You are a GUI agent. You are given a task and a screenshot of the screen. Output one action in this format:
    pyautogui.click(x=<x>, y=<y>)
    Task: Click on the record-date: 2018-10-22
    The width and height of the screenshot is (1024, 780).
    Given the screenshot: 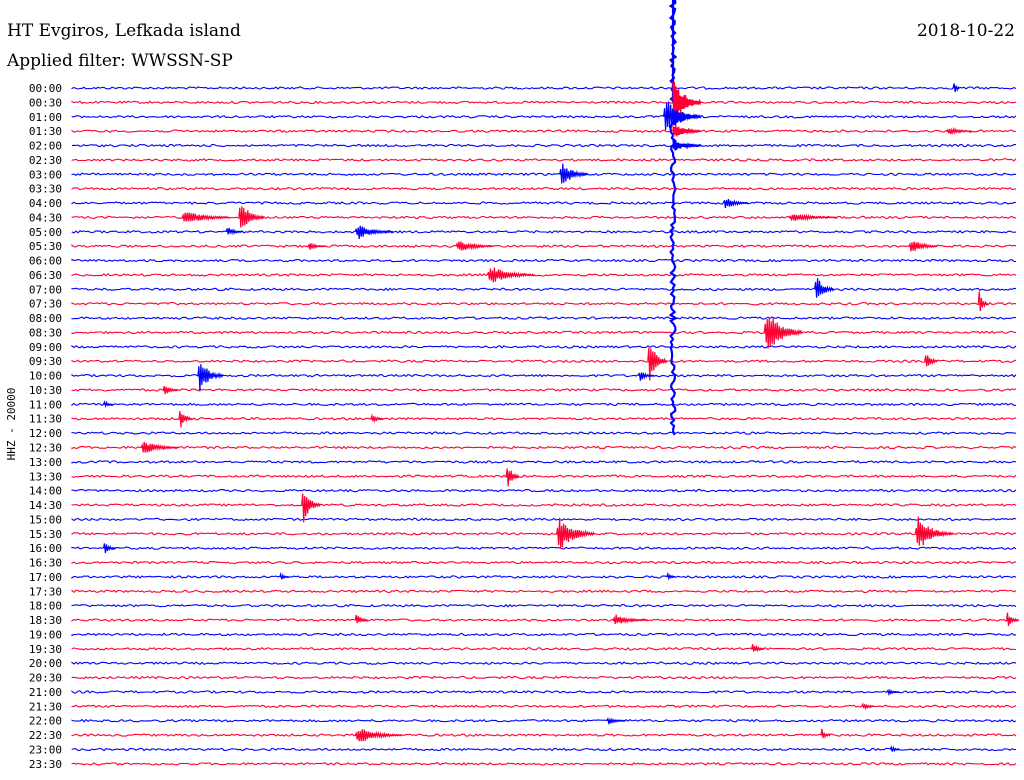 What is the action you would take?
    pyautogui.click(x=966, y=31)
    